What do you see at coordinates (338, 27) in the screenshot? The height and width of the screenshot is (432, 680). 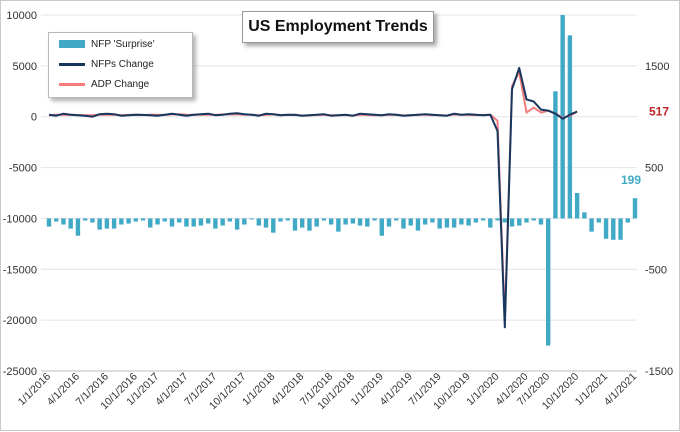 I see `chart-title: US Employment Trends` at bounding box center [338, 27].